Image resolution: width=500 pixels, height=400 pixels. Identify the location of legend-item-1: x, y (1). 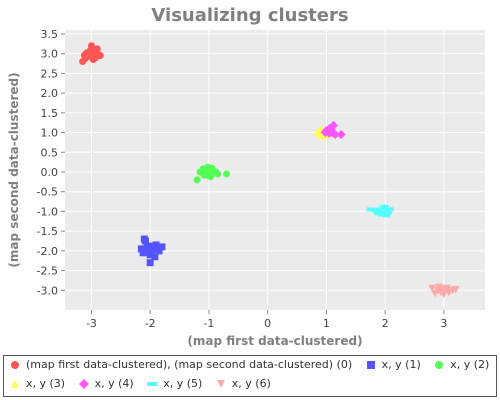
(393, 364).